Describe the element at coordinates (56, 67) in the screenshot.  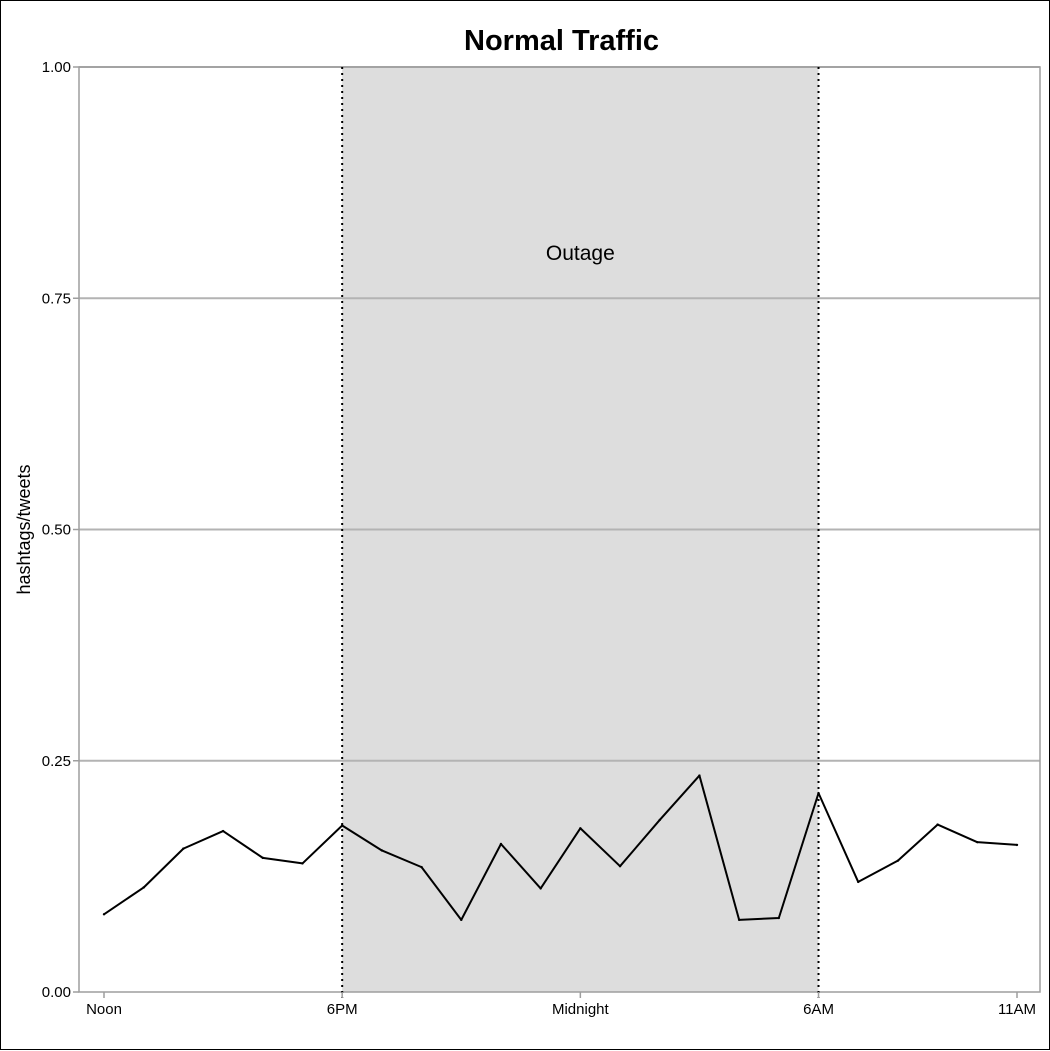
I see `y-tick-label-4: 1.00` at that location.